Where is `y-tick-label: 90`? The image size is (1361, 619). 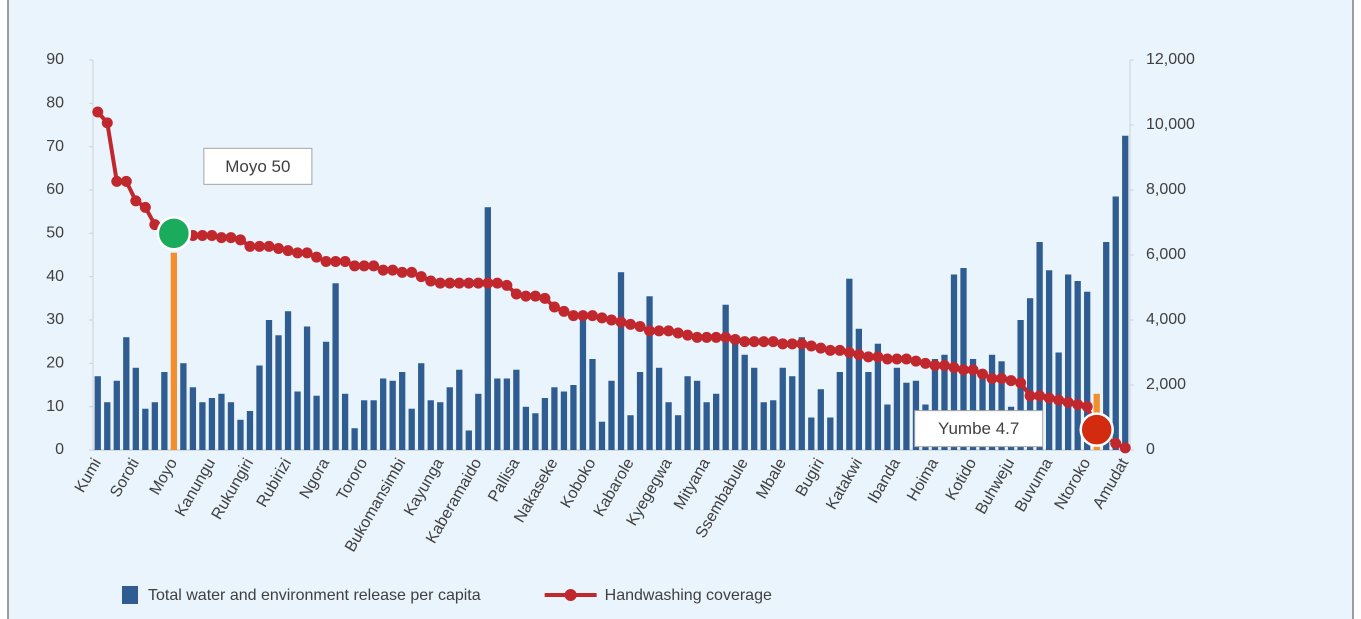 y-tick-label: 90 is located at coordinates (55, 59).